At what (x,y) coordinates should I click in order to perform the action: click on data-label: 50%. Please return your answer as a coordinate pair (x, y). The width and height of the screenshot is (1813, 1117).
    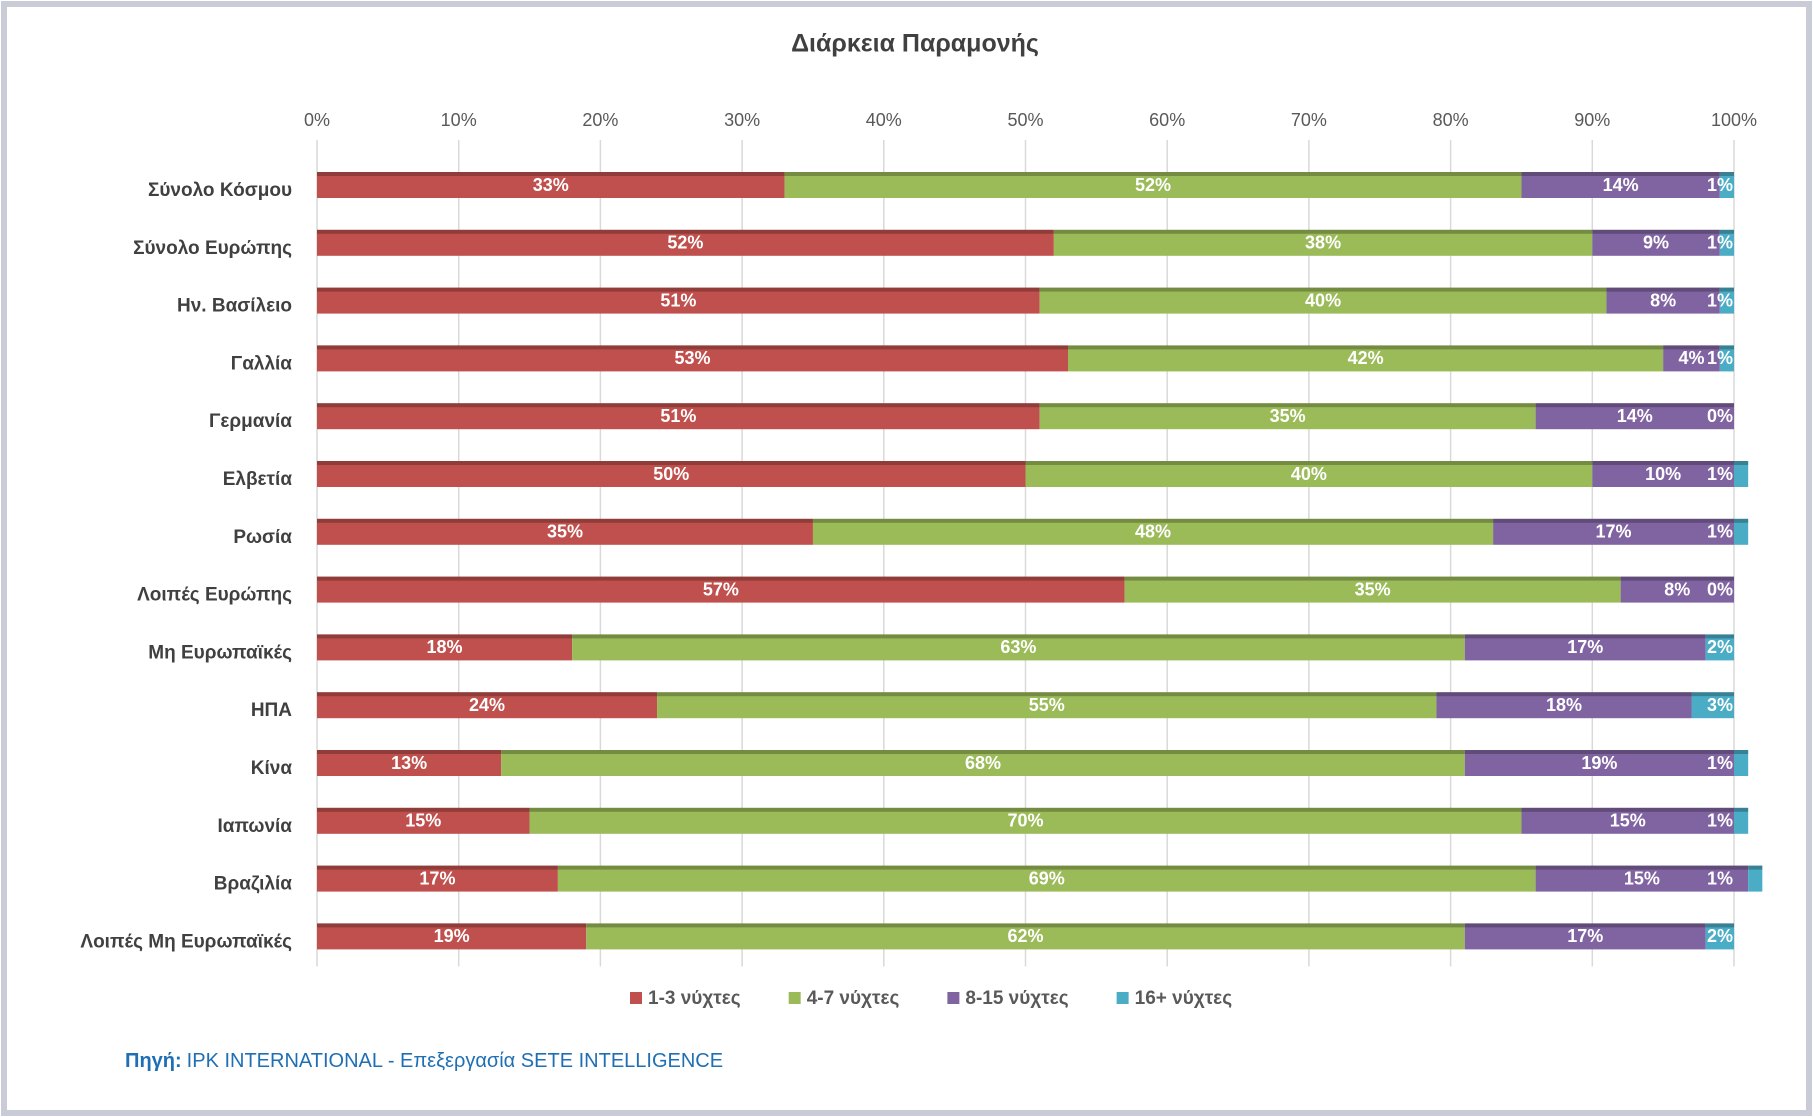
    Looking at the image, I should click on (671, 474).